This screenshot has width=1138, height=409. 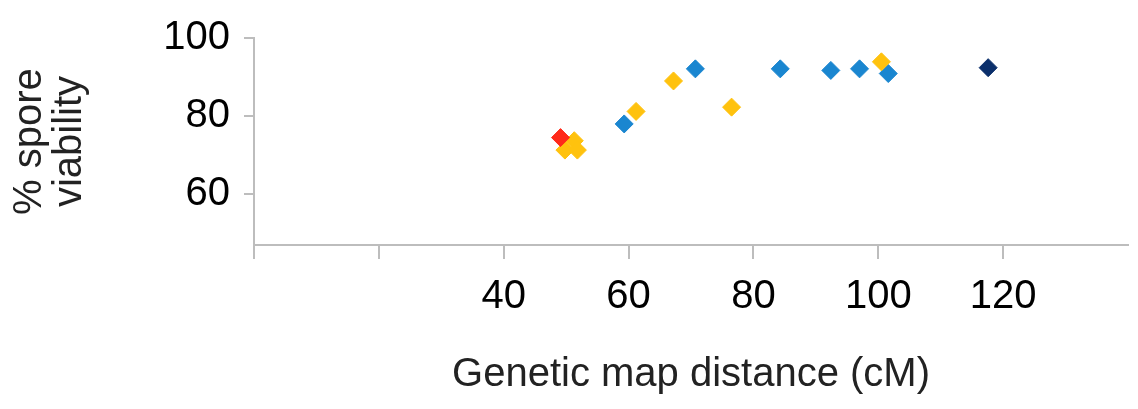 What do you see at coordinates (1003, 294) in the screenshot?
I see `x-tick-label: 120` at bounding box center [1003, 294].